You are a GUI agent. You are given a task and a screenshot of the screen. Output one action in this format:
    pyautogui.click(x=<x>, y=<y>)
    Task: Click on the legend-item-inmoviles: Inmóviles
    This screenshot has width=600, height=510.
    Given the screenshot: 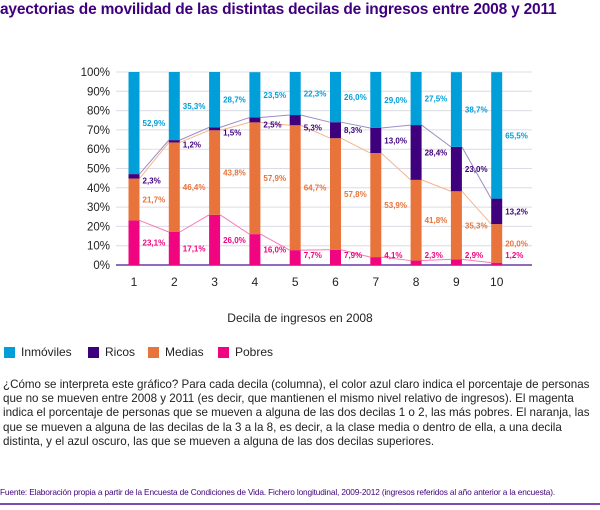 What is the action you would take?
    pyautogui.click(x=38, y=352)
    